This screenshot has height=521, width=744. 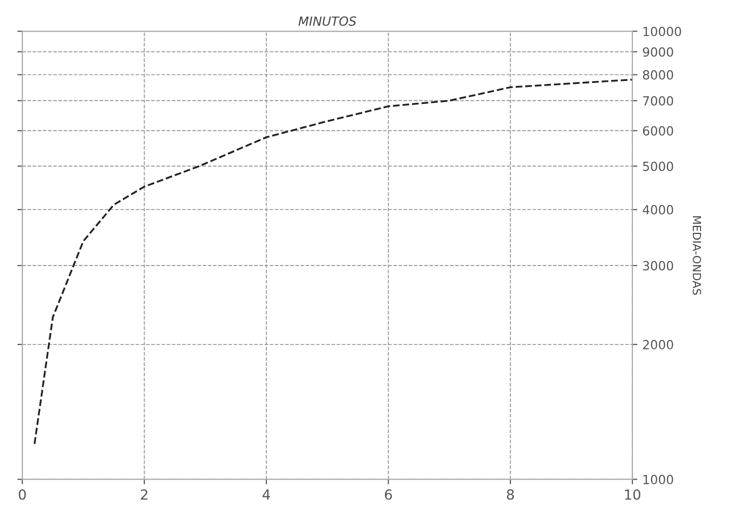 What do you see at coordinates (658, 75) in the screenshot?
I see `y-tick-label: 8000` at bounding box center [658, 75].